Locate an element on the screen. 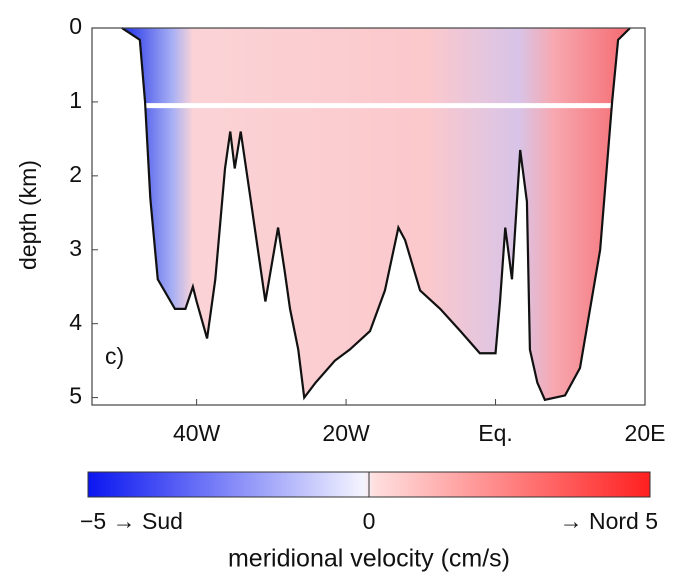  y-tick-label: 2 is located at coordinates (75, 174).